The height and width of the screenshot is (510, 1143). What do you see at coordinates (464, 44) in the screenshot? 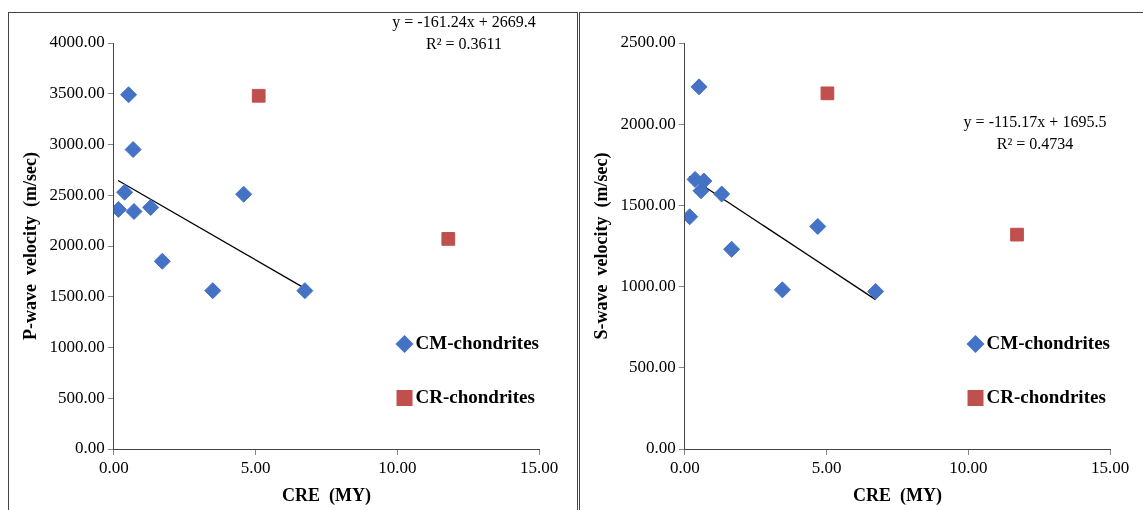
I see `annotation: R² = 0.3611` at bounding box center [464, 44].